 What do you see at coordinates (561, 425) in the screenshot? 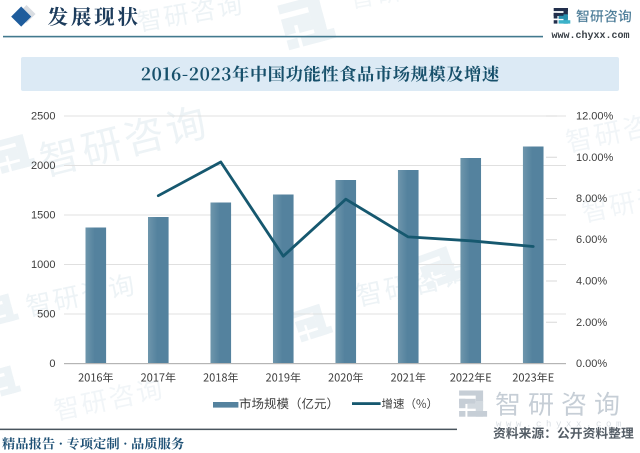
I see `svg-text: www.chyxx.com` at bounding box center [561, 425].